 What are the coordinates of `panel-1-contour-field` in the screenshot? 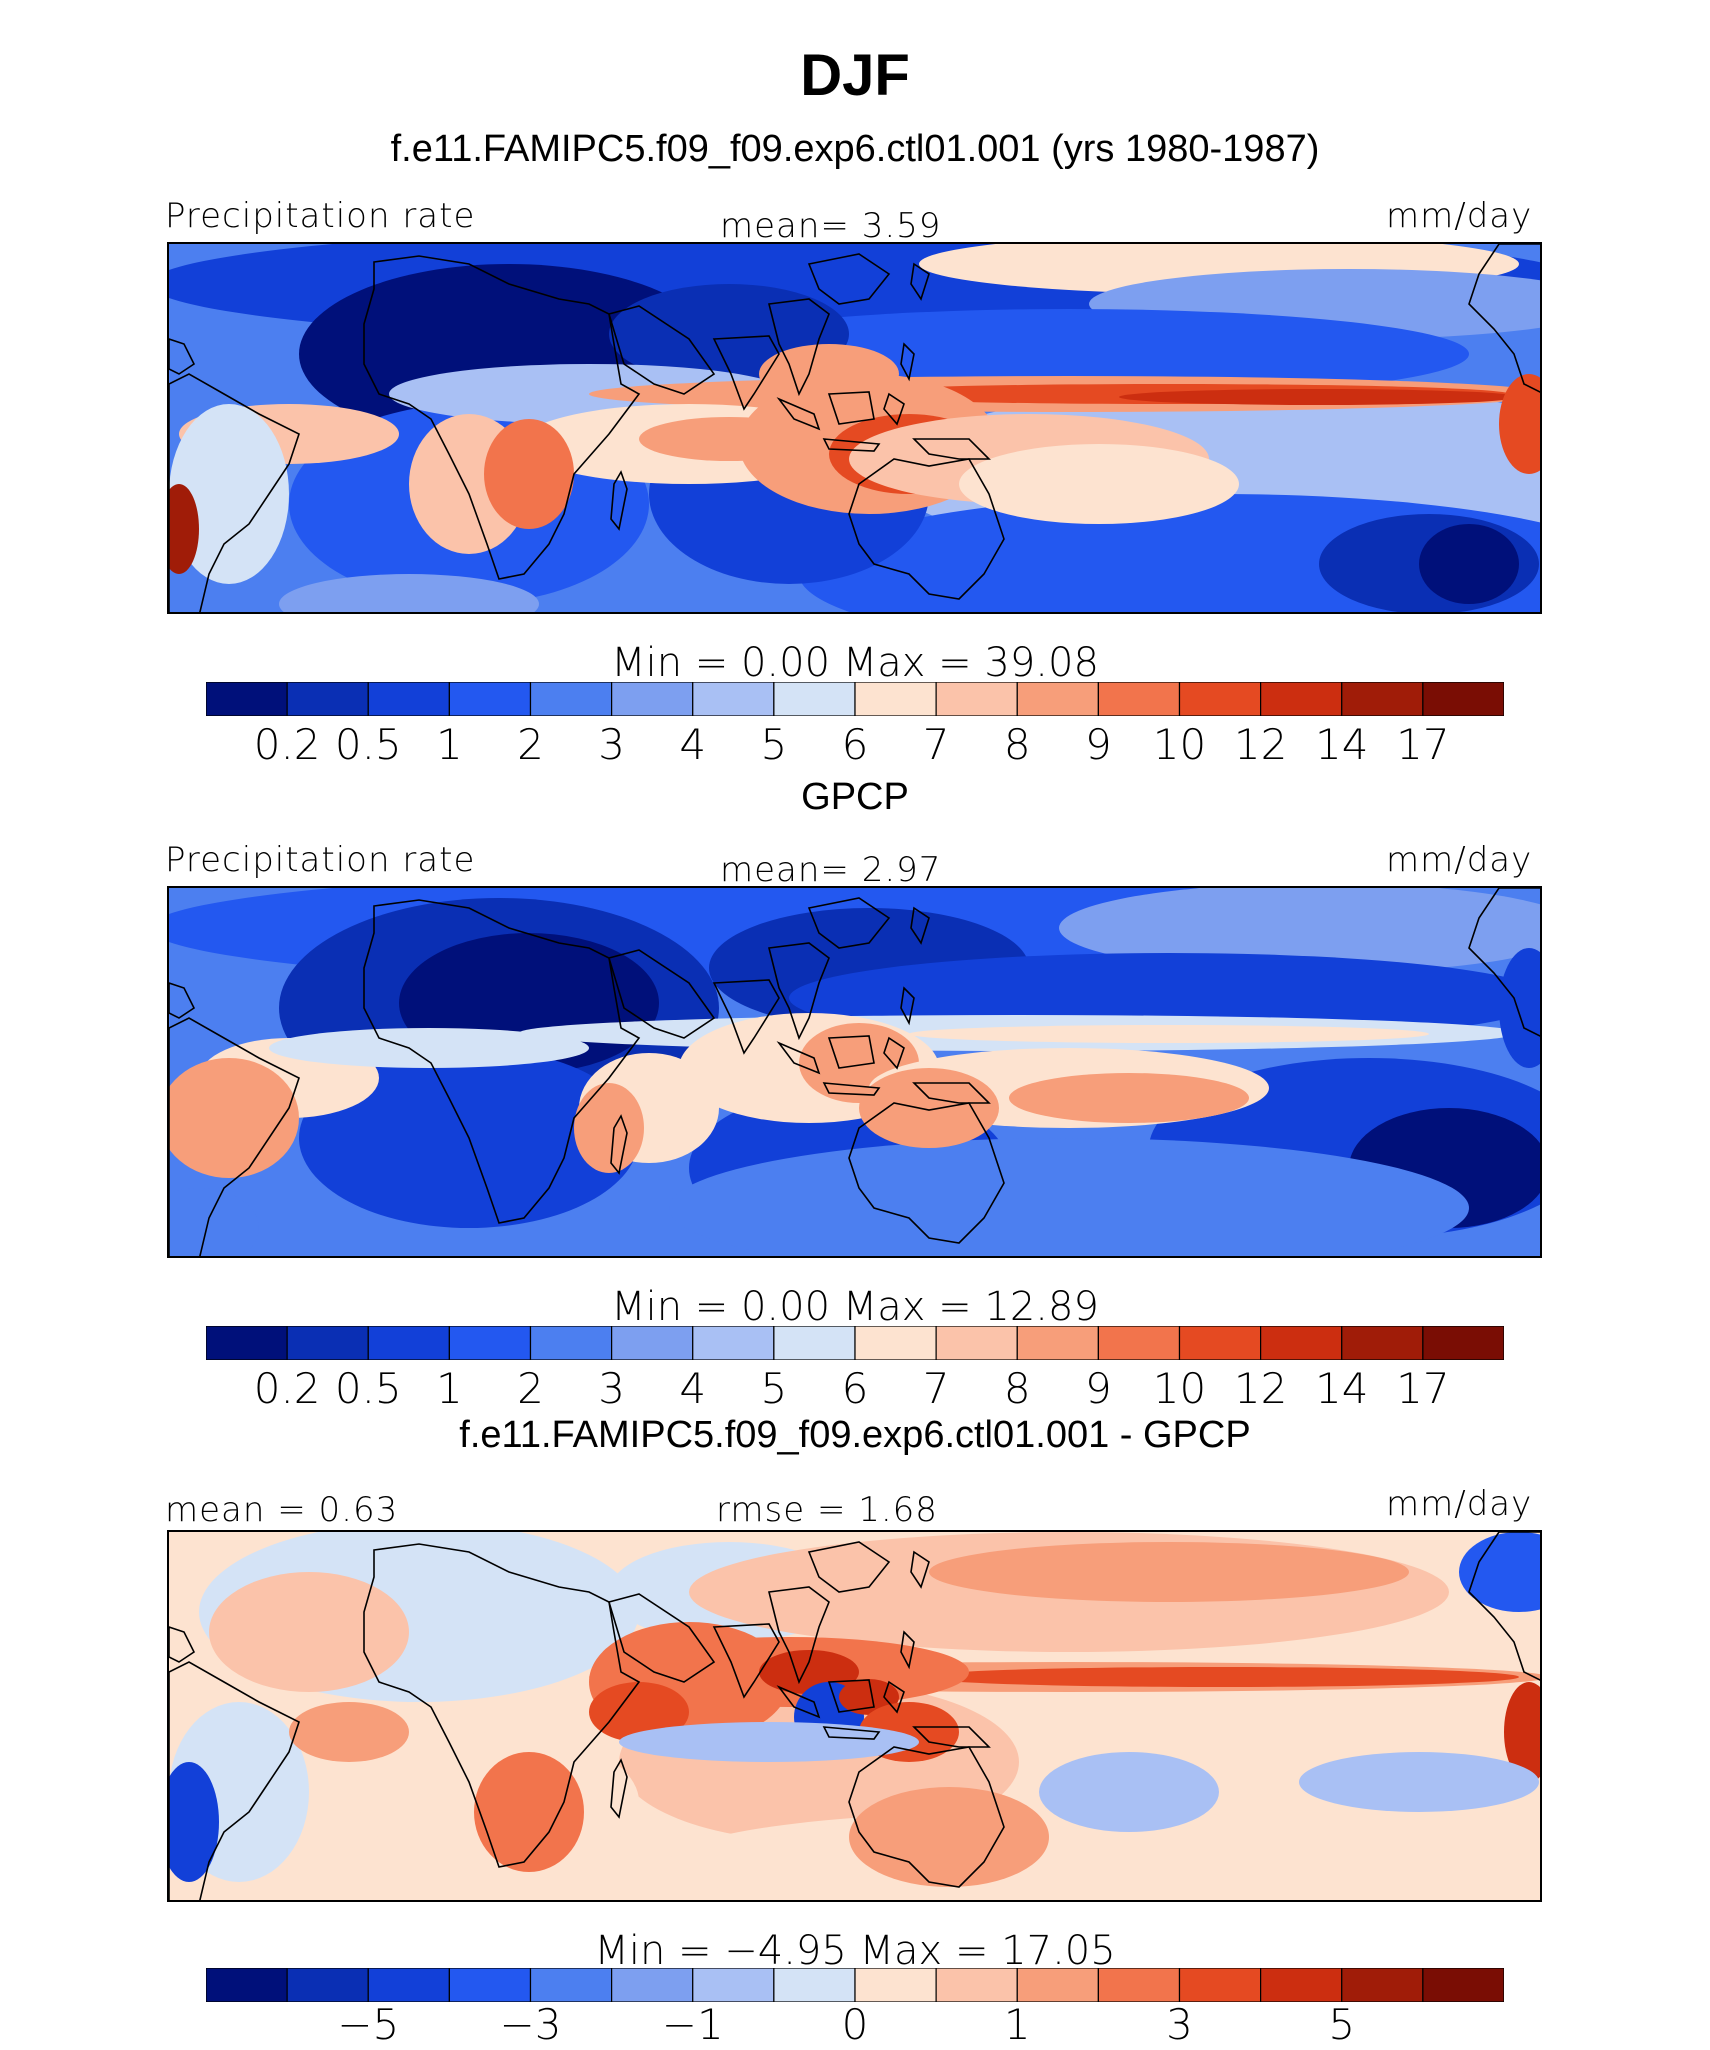 It's located at (854, 428).